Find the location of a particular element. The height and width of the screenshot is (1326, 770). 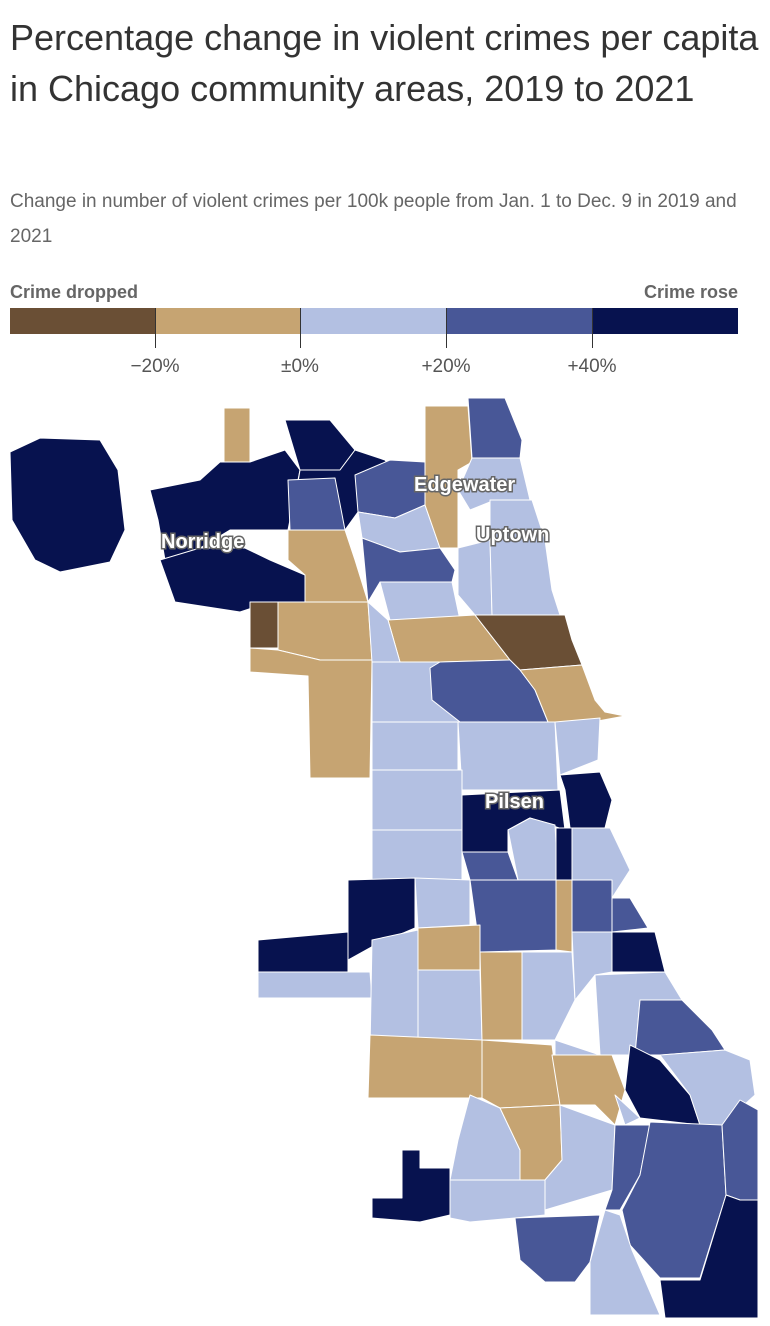

label-edgewater: Edgewater is located at coordinates (464, 485).